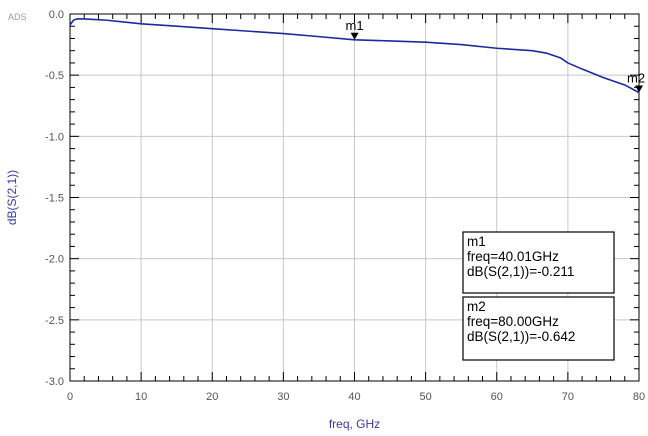 This screenshot has width=648, height=436. I want to click on y-tick-label: -3.0, so click(54, 382).